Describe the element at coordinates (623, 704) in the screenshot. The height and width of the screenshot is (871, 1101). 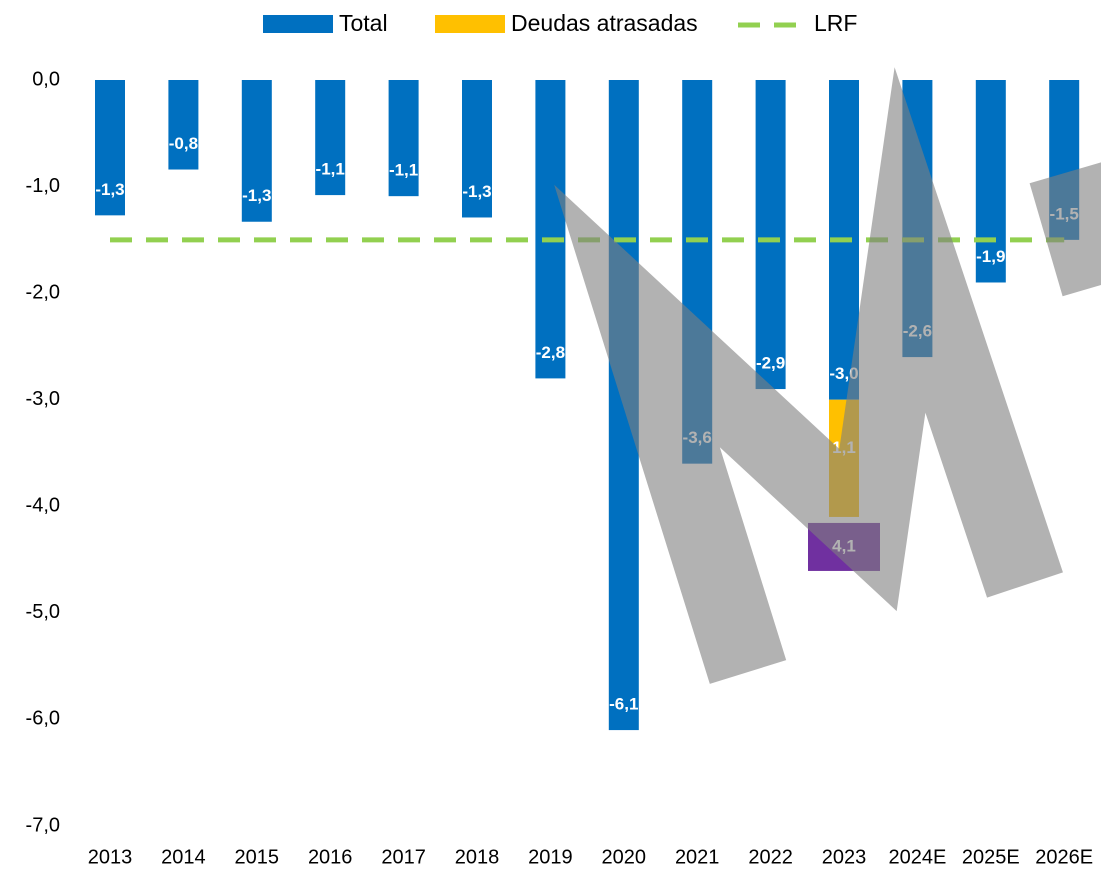
I see `value-label: -6,1` at that location.